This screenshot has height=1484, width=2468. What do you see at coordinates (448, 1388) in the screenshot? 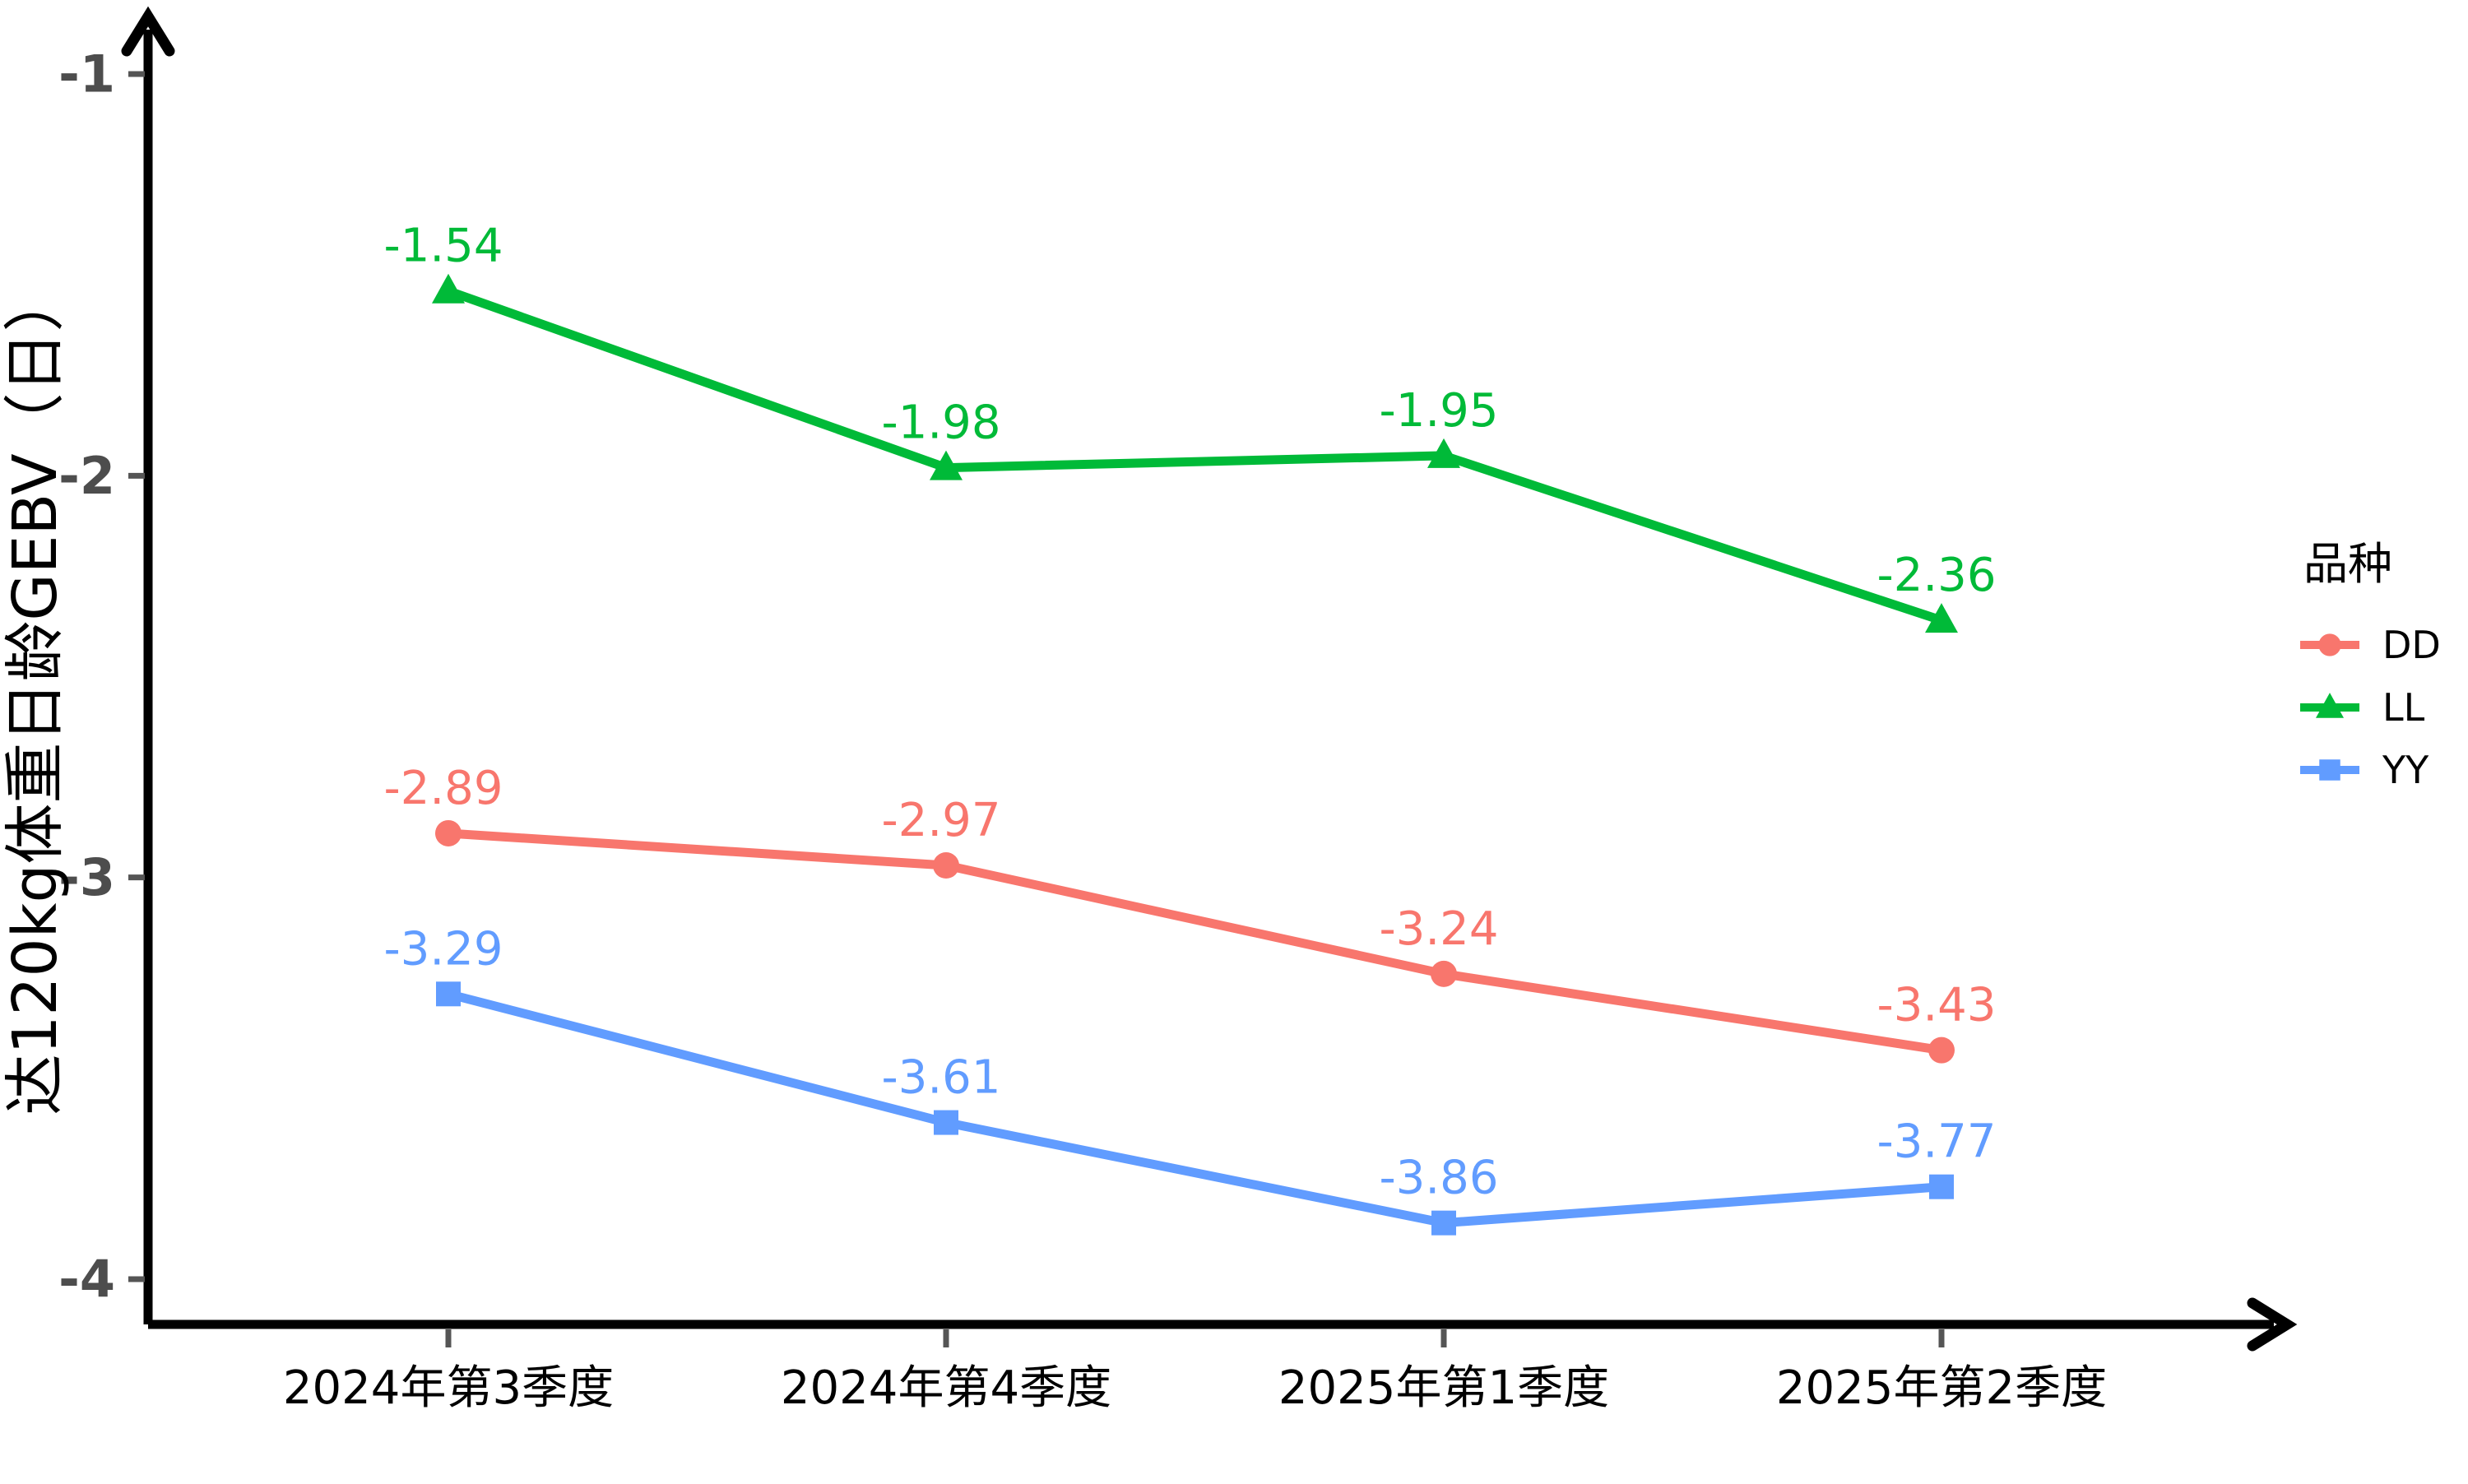
I see `x-category-label: 2024年第3季度` at bounding box center [448, 1388].